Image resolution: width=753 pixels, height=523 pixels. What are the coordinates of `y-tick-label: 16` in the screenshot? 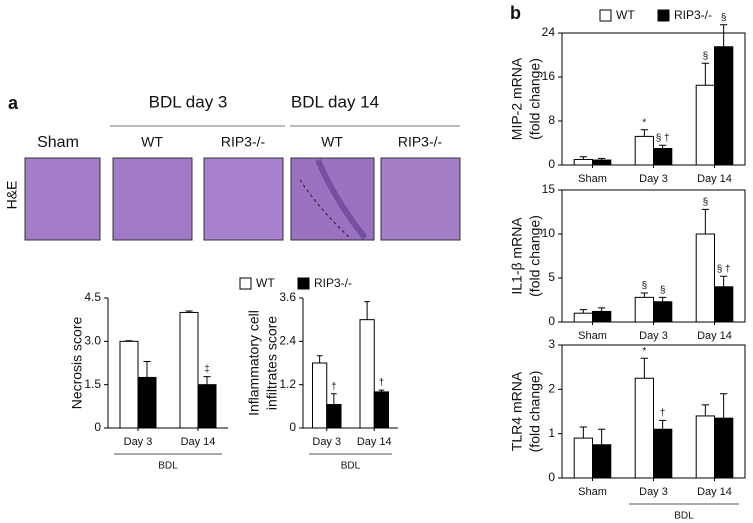 It's located at (549, 76).